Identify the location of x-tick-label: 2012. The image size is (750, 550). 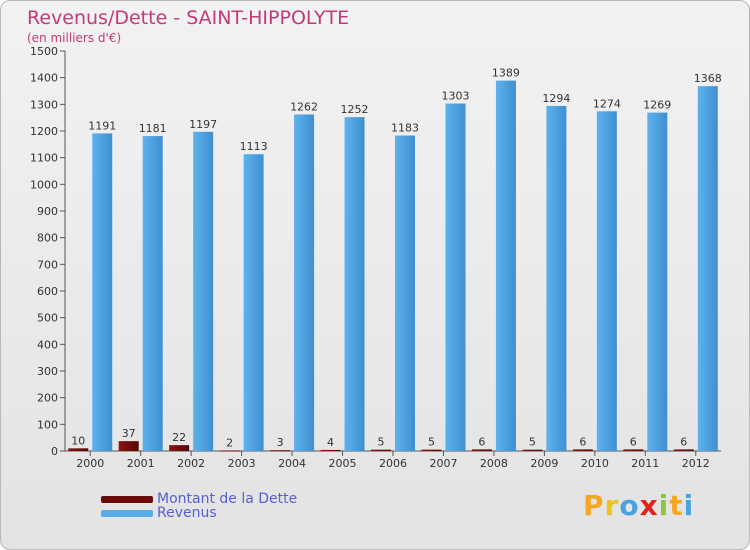
(696, 463).